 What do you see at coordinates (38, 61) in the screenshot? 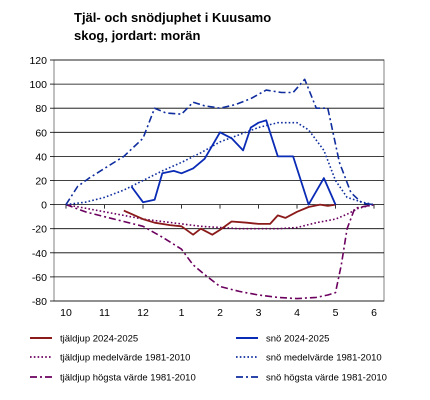
I see `y-tick-label: 120` at bounding box center [38, 61].